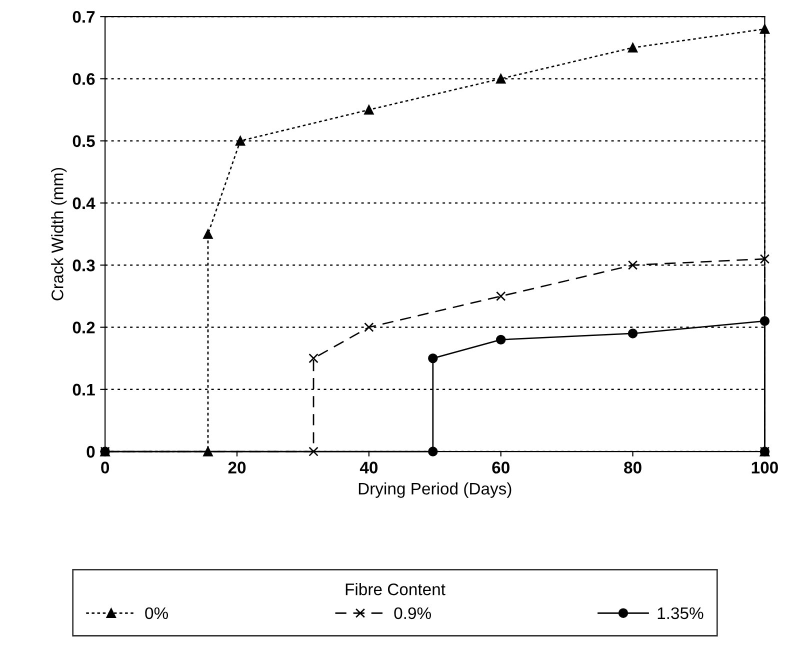  Describe the element at coordinates (396, 589) in the screenshot. I see `legend-title: Fibre Content` at that location.